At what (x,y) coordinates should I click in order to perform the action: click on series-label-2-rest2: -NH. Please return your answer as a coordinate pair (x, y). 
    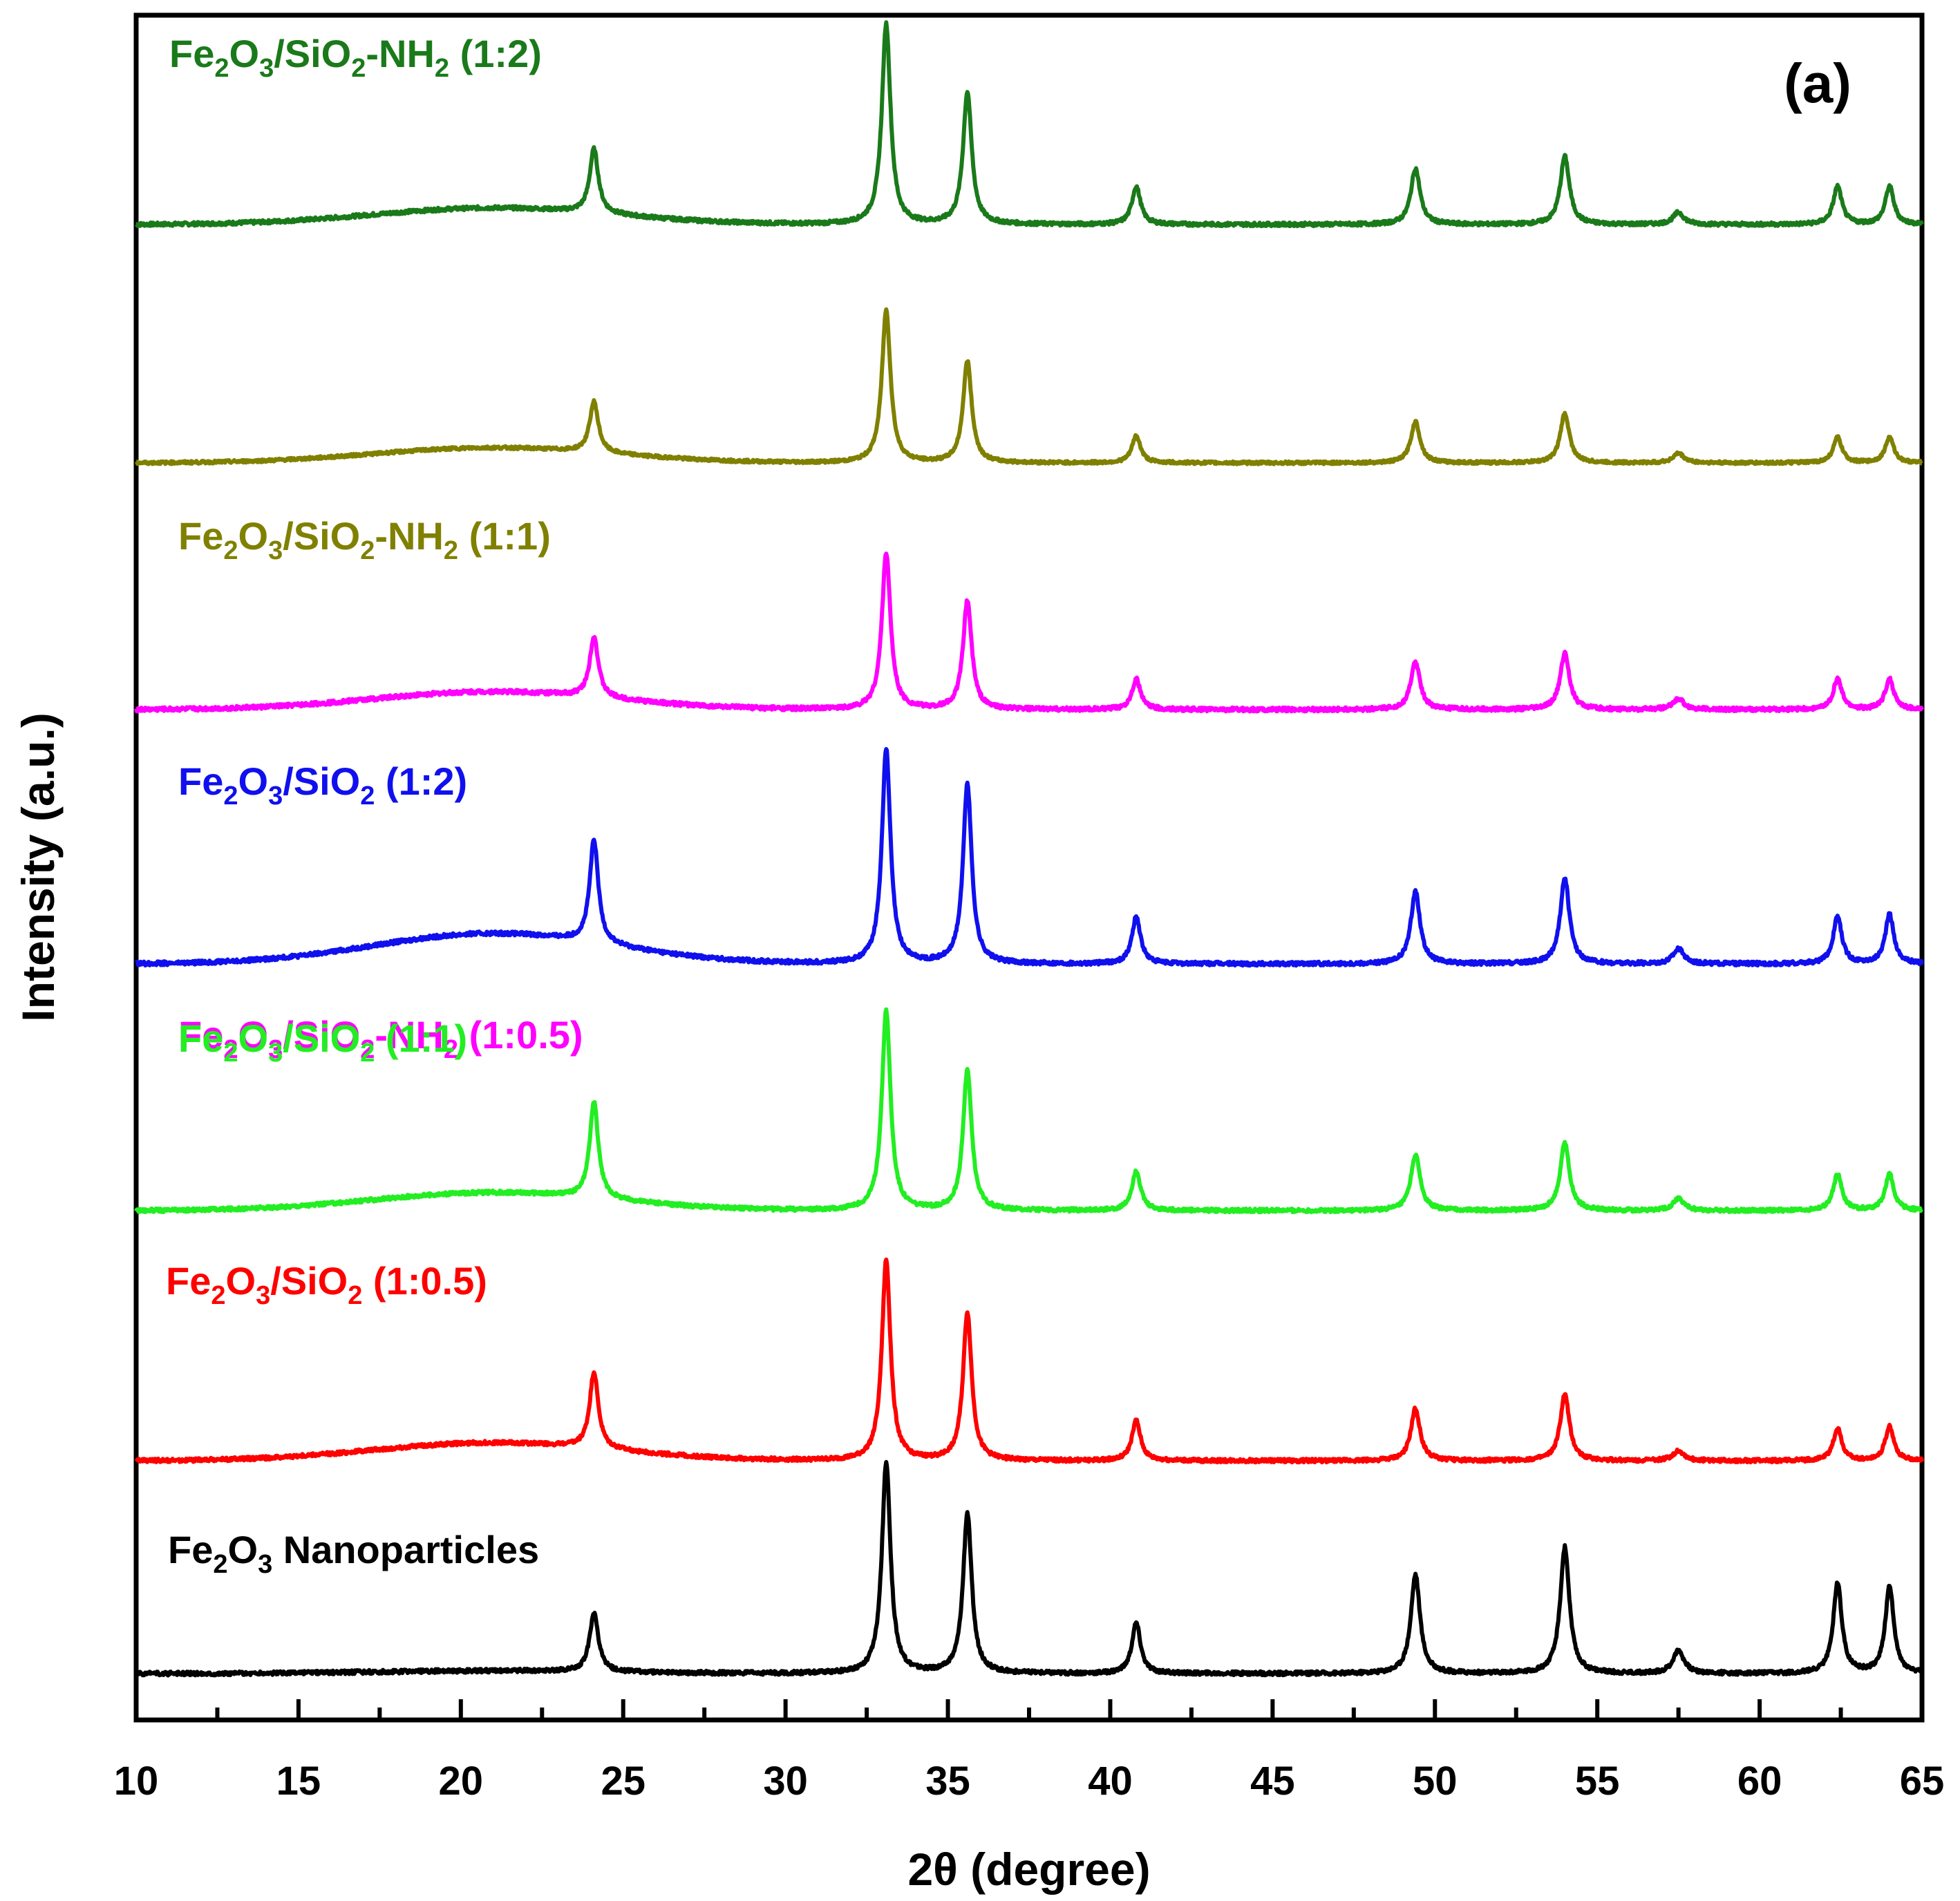
    Looking at the image, I should click on (410, 1035).